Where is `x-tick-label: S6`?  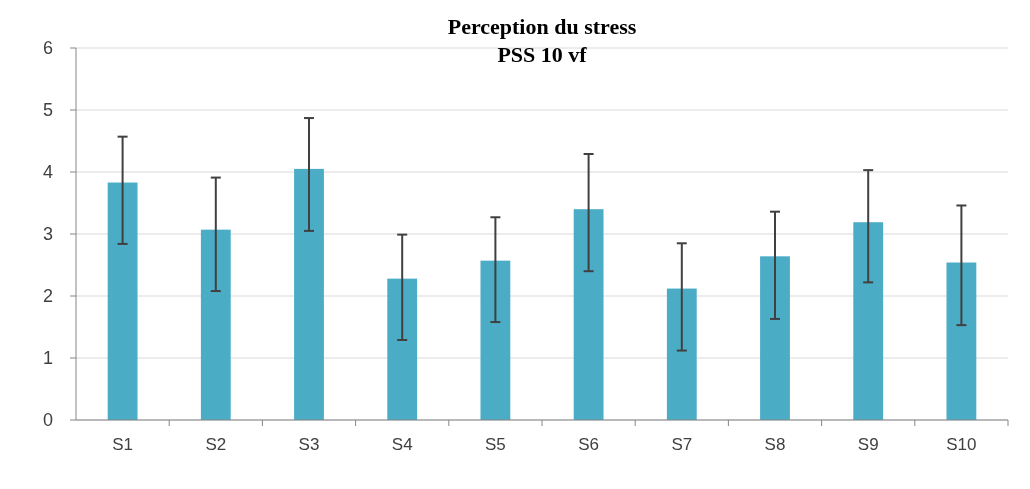
x-tick-label: S6 is located at coordinates (588, 444).